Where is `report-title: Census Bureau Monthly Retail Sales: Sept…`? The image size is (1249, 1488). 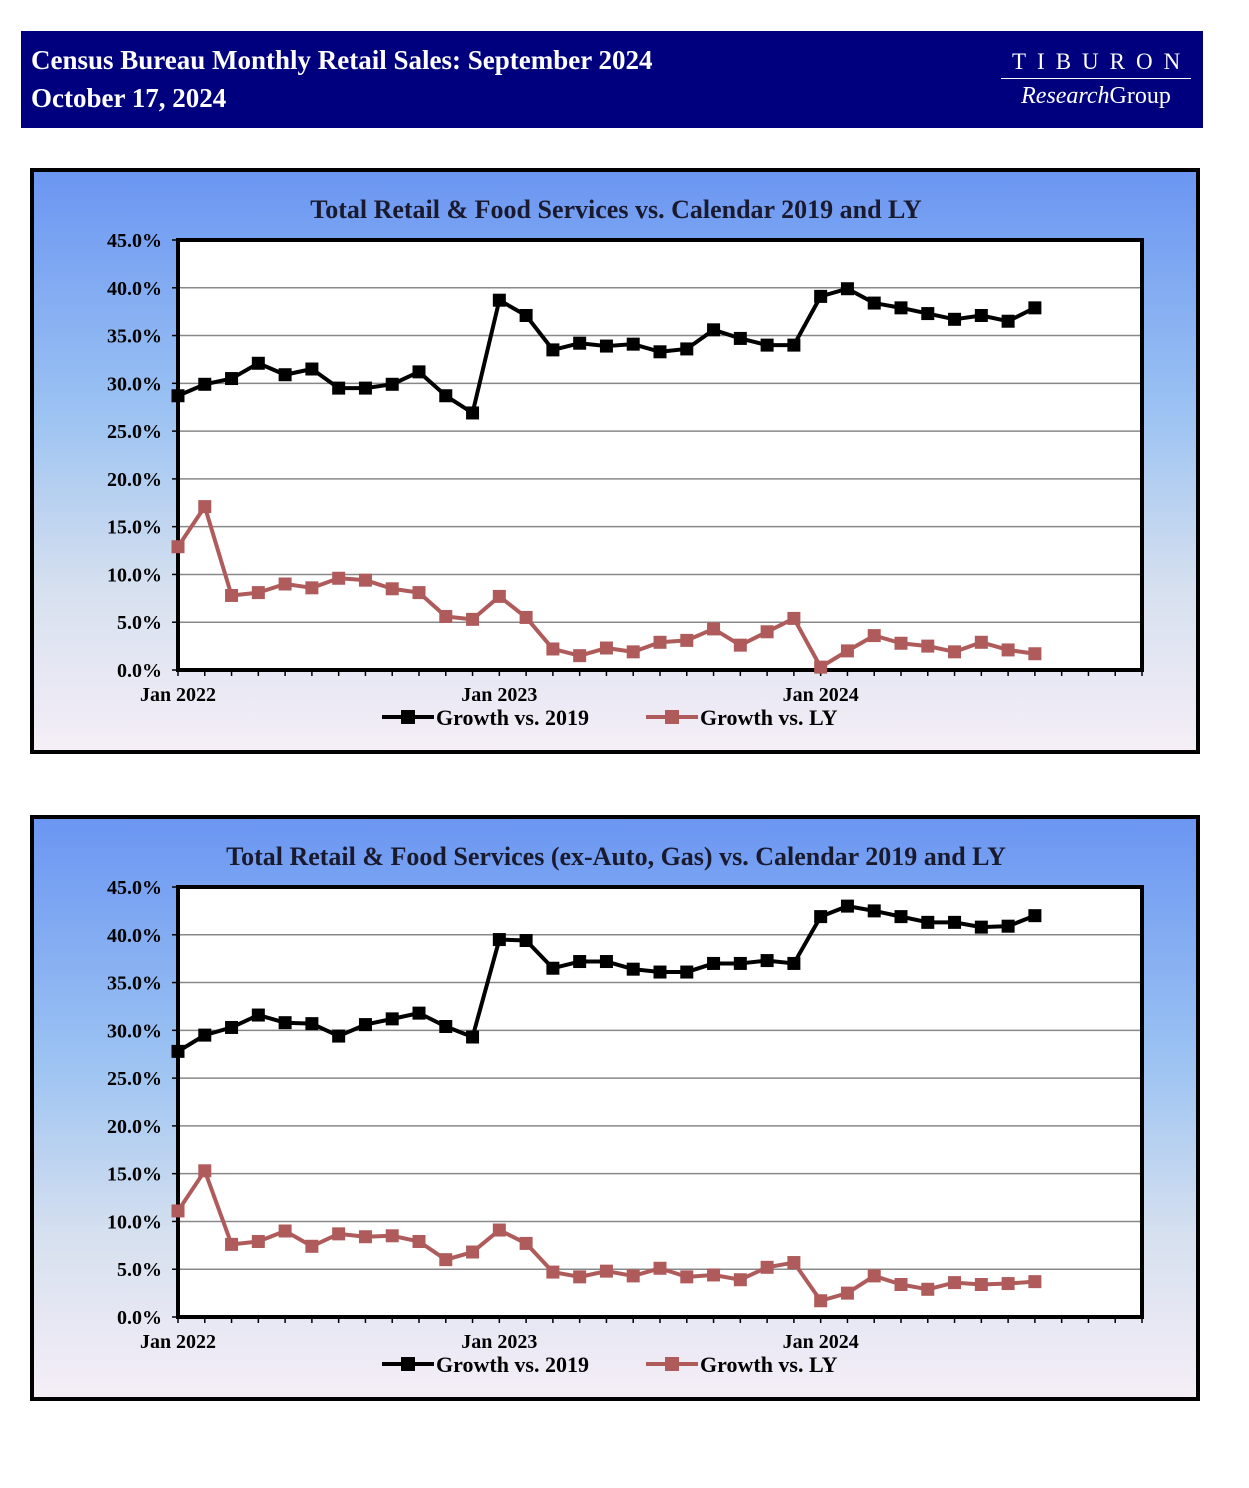 report-title: Census Bureau Monthly Retail Sales: Sept… is located at coordinates (342, 60).